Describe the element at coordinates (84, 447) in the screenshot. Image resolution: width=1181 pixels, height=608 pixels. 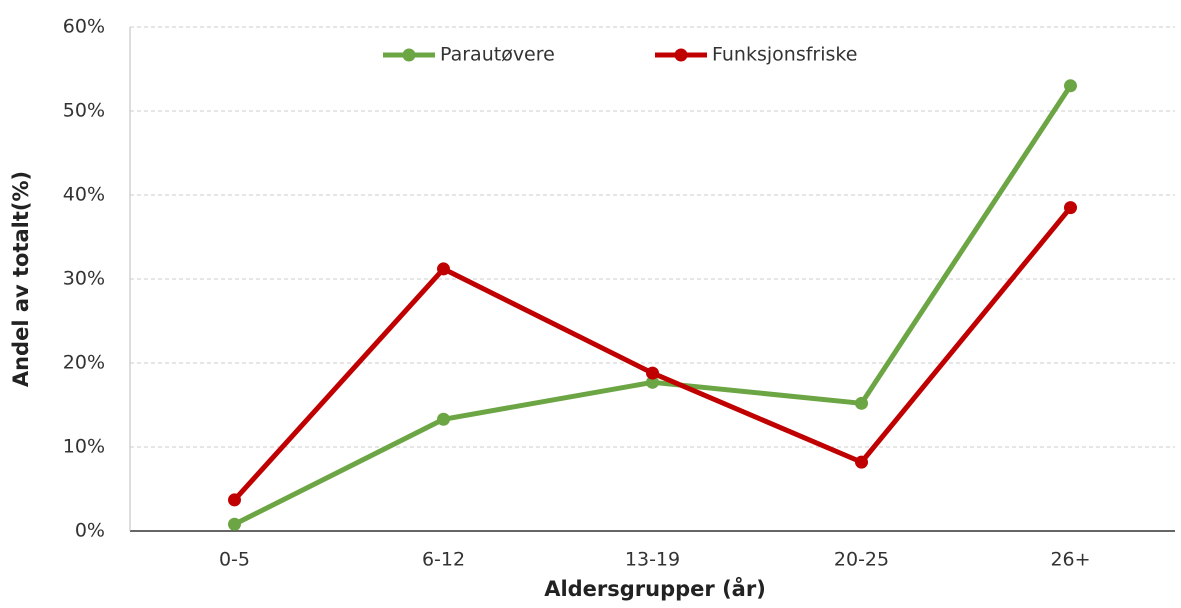
I see `y-tick-label: 10%` at that location.